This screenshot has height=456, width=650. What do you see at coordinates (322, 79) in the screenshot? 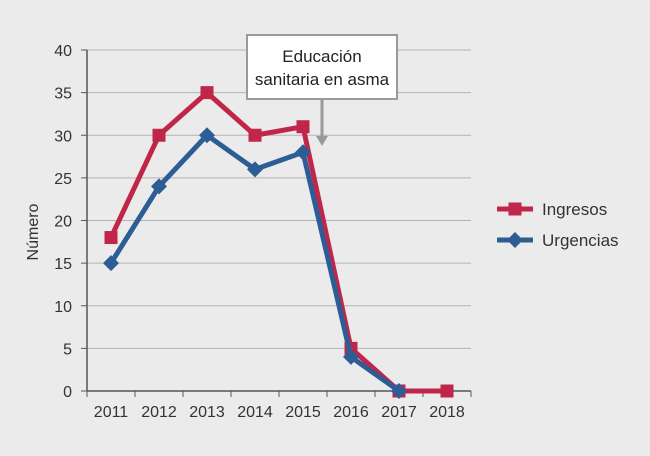
I see `annotation-line-2: sanitaria en asma` at bounding box center [322, 79].